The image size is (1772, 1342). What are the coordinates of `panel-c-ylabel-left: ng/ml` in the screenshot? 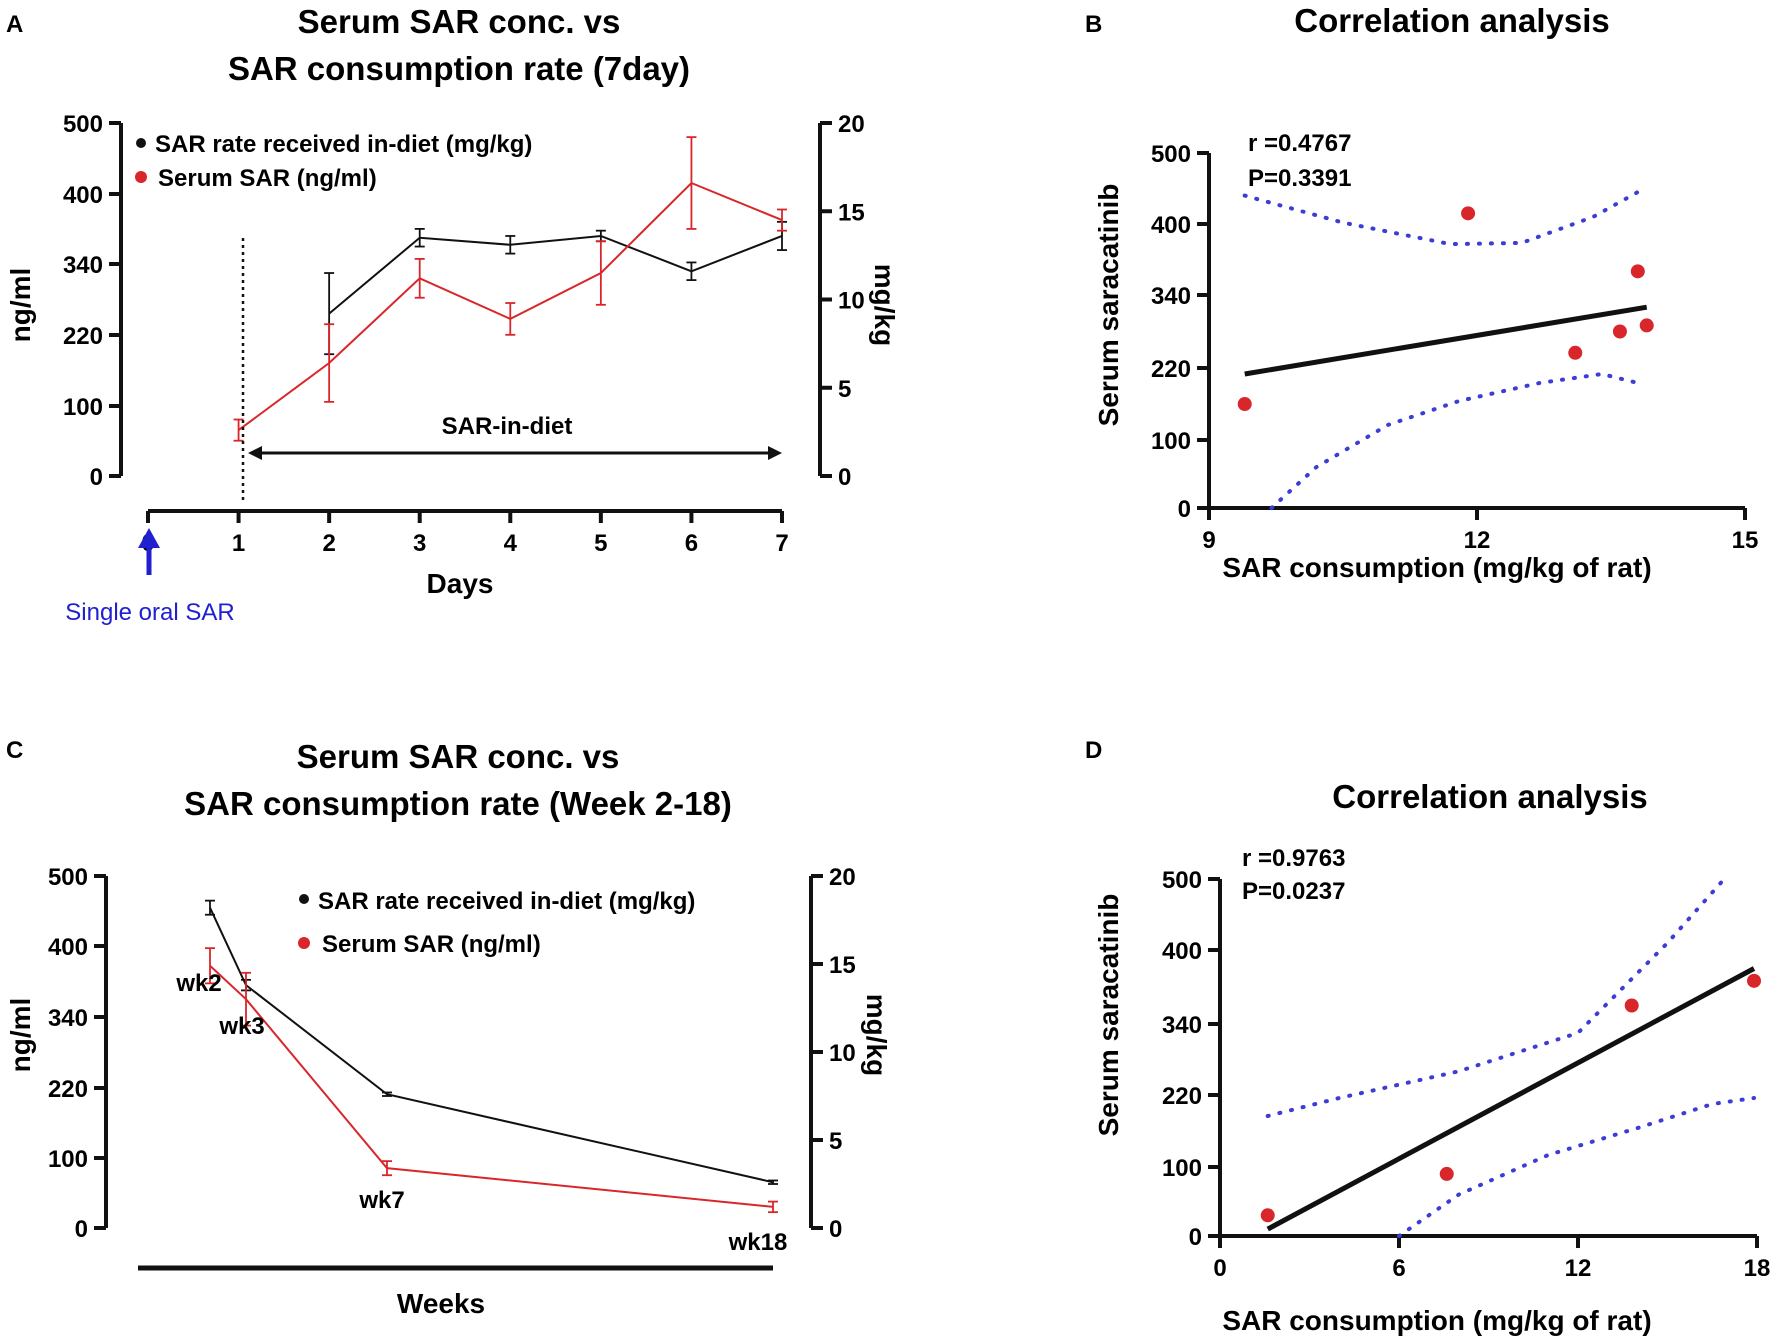 It's located at (20, 1035).